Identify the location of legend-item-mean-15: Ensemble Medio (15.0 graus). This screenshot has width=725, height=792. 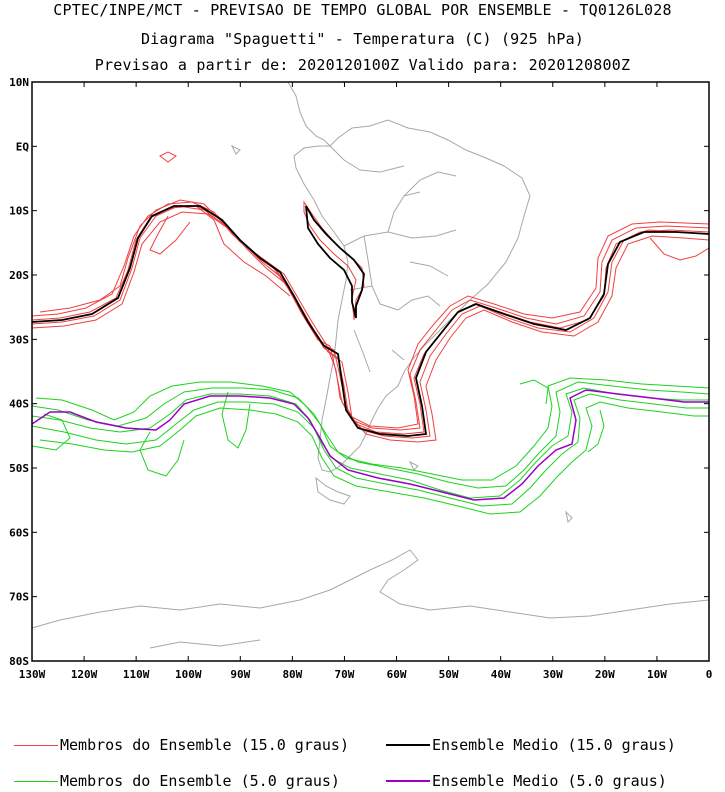
(531, 745).